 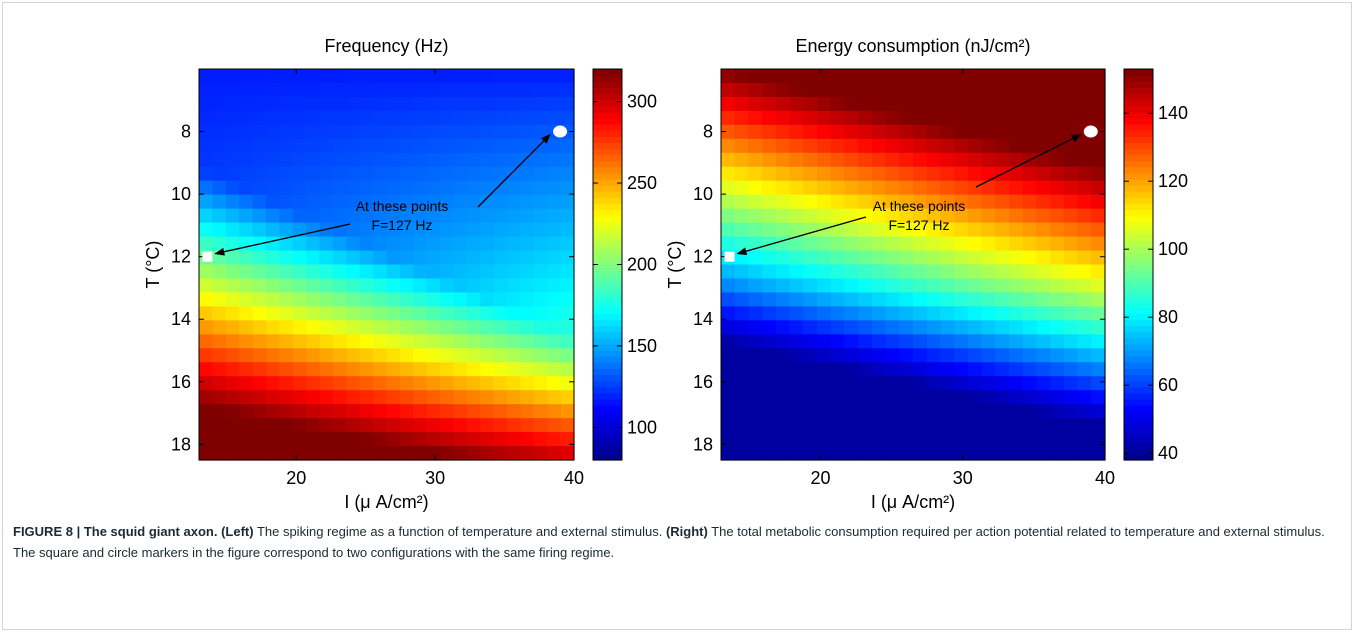 I want to click on y-tick-label: 12, so click(x=181, y=257).